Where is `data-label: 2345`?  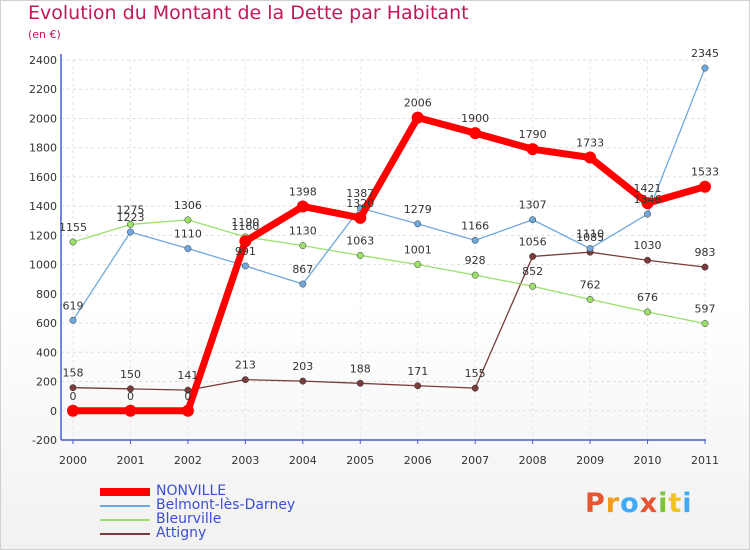
data-label: 2345 is located at coordinates (705, 53).